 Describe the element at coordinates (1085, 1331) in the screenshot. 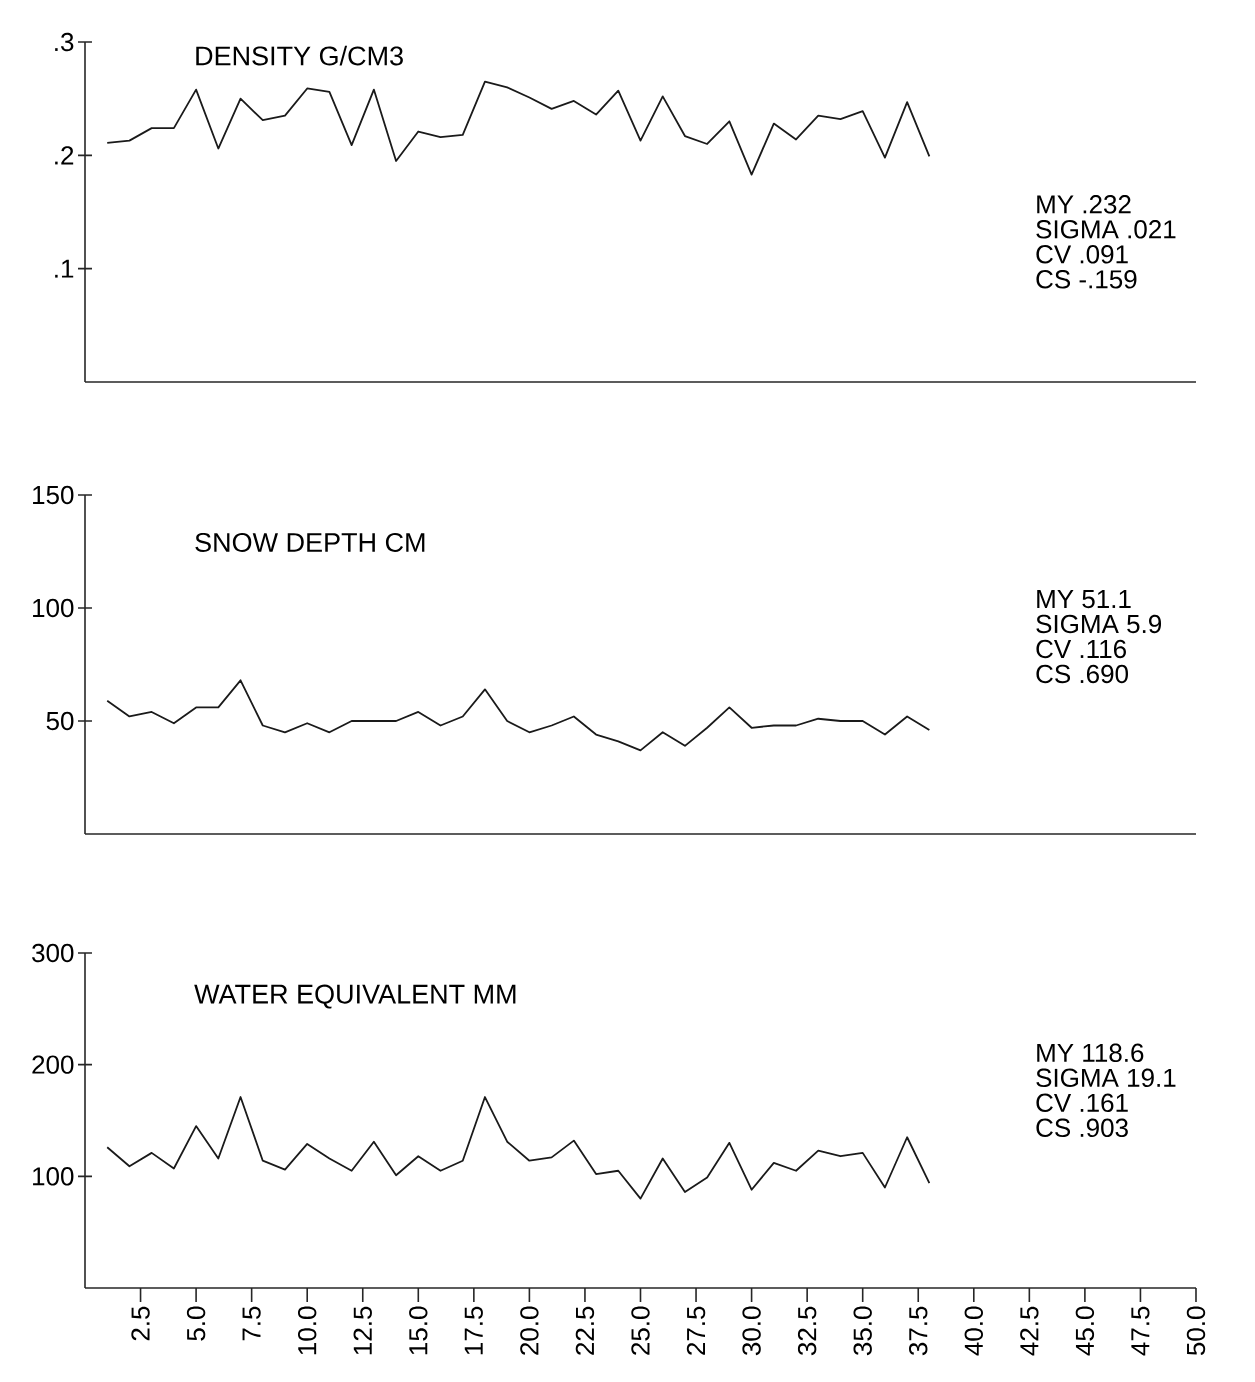

I see `x-tick-label: 45.0` at that location.